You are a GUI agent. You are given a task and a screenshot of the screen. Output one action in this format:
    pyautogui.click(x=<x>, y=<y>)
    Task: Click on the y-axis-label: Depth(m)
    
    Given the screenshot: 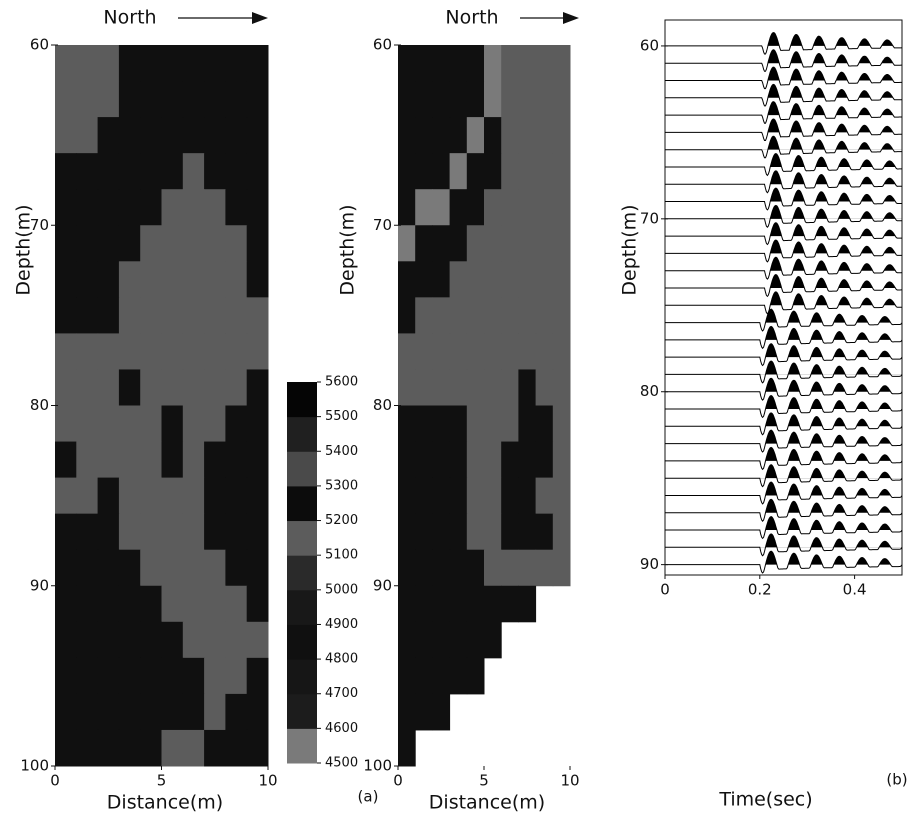 What is the action you would take?
    pyautogui.click(x=348, y=249)
    